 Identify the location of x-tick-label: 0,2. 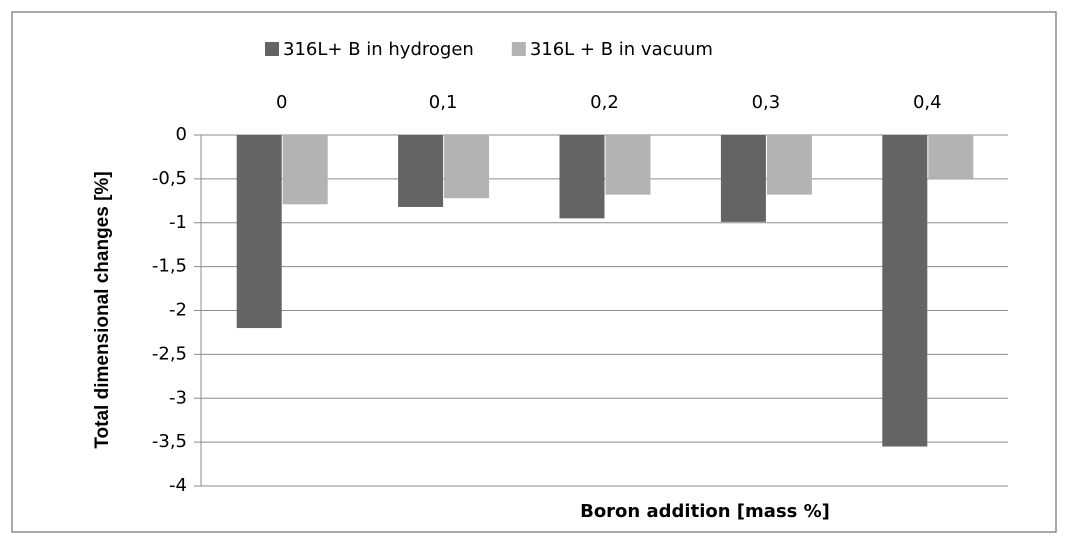
(604, 102).